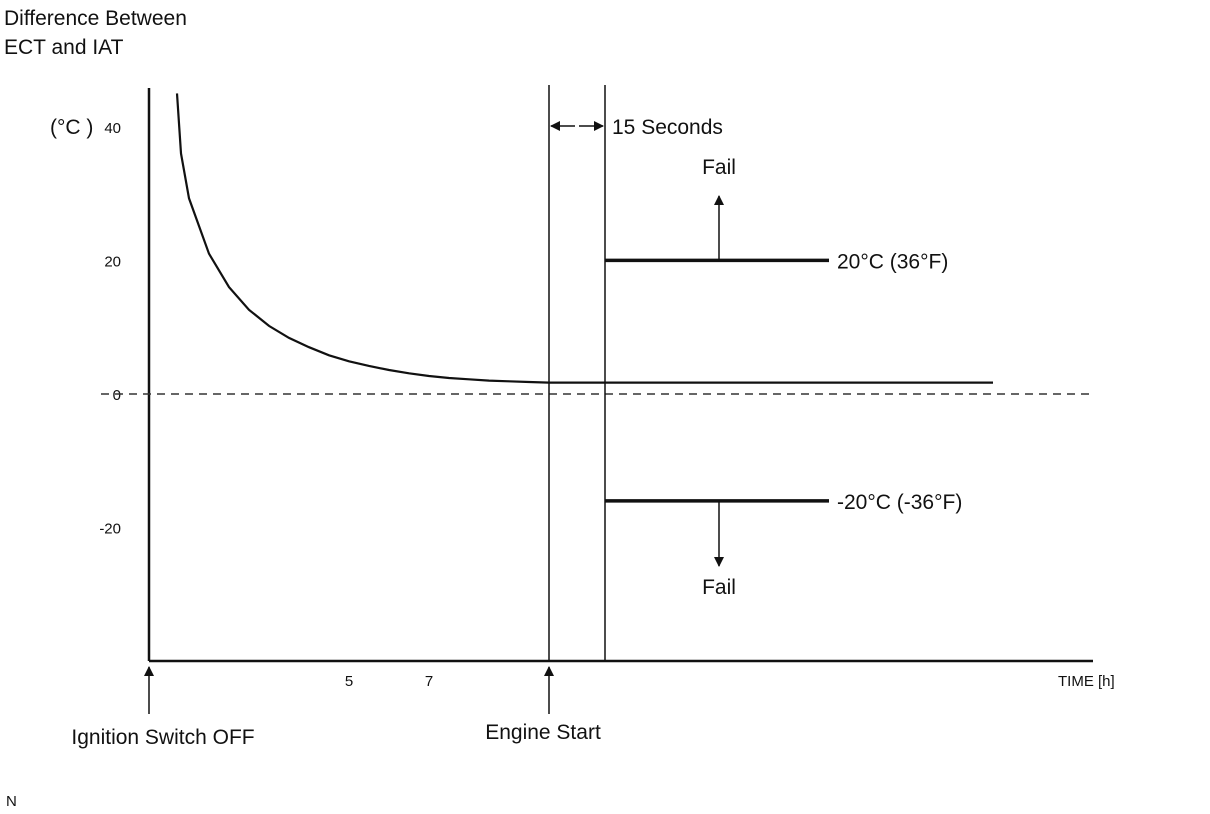  What do you see at coordinates (429, 681) in the screenshot?
I see `x-tick-label-1: 7` at bounding box center [429, 681].